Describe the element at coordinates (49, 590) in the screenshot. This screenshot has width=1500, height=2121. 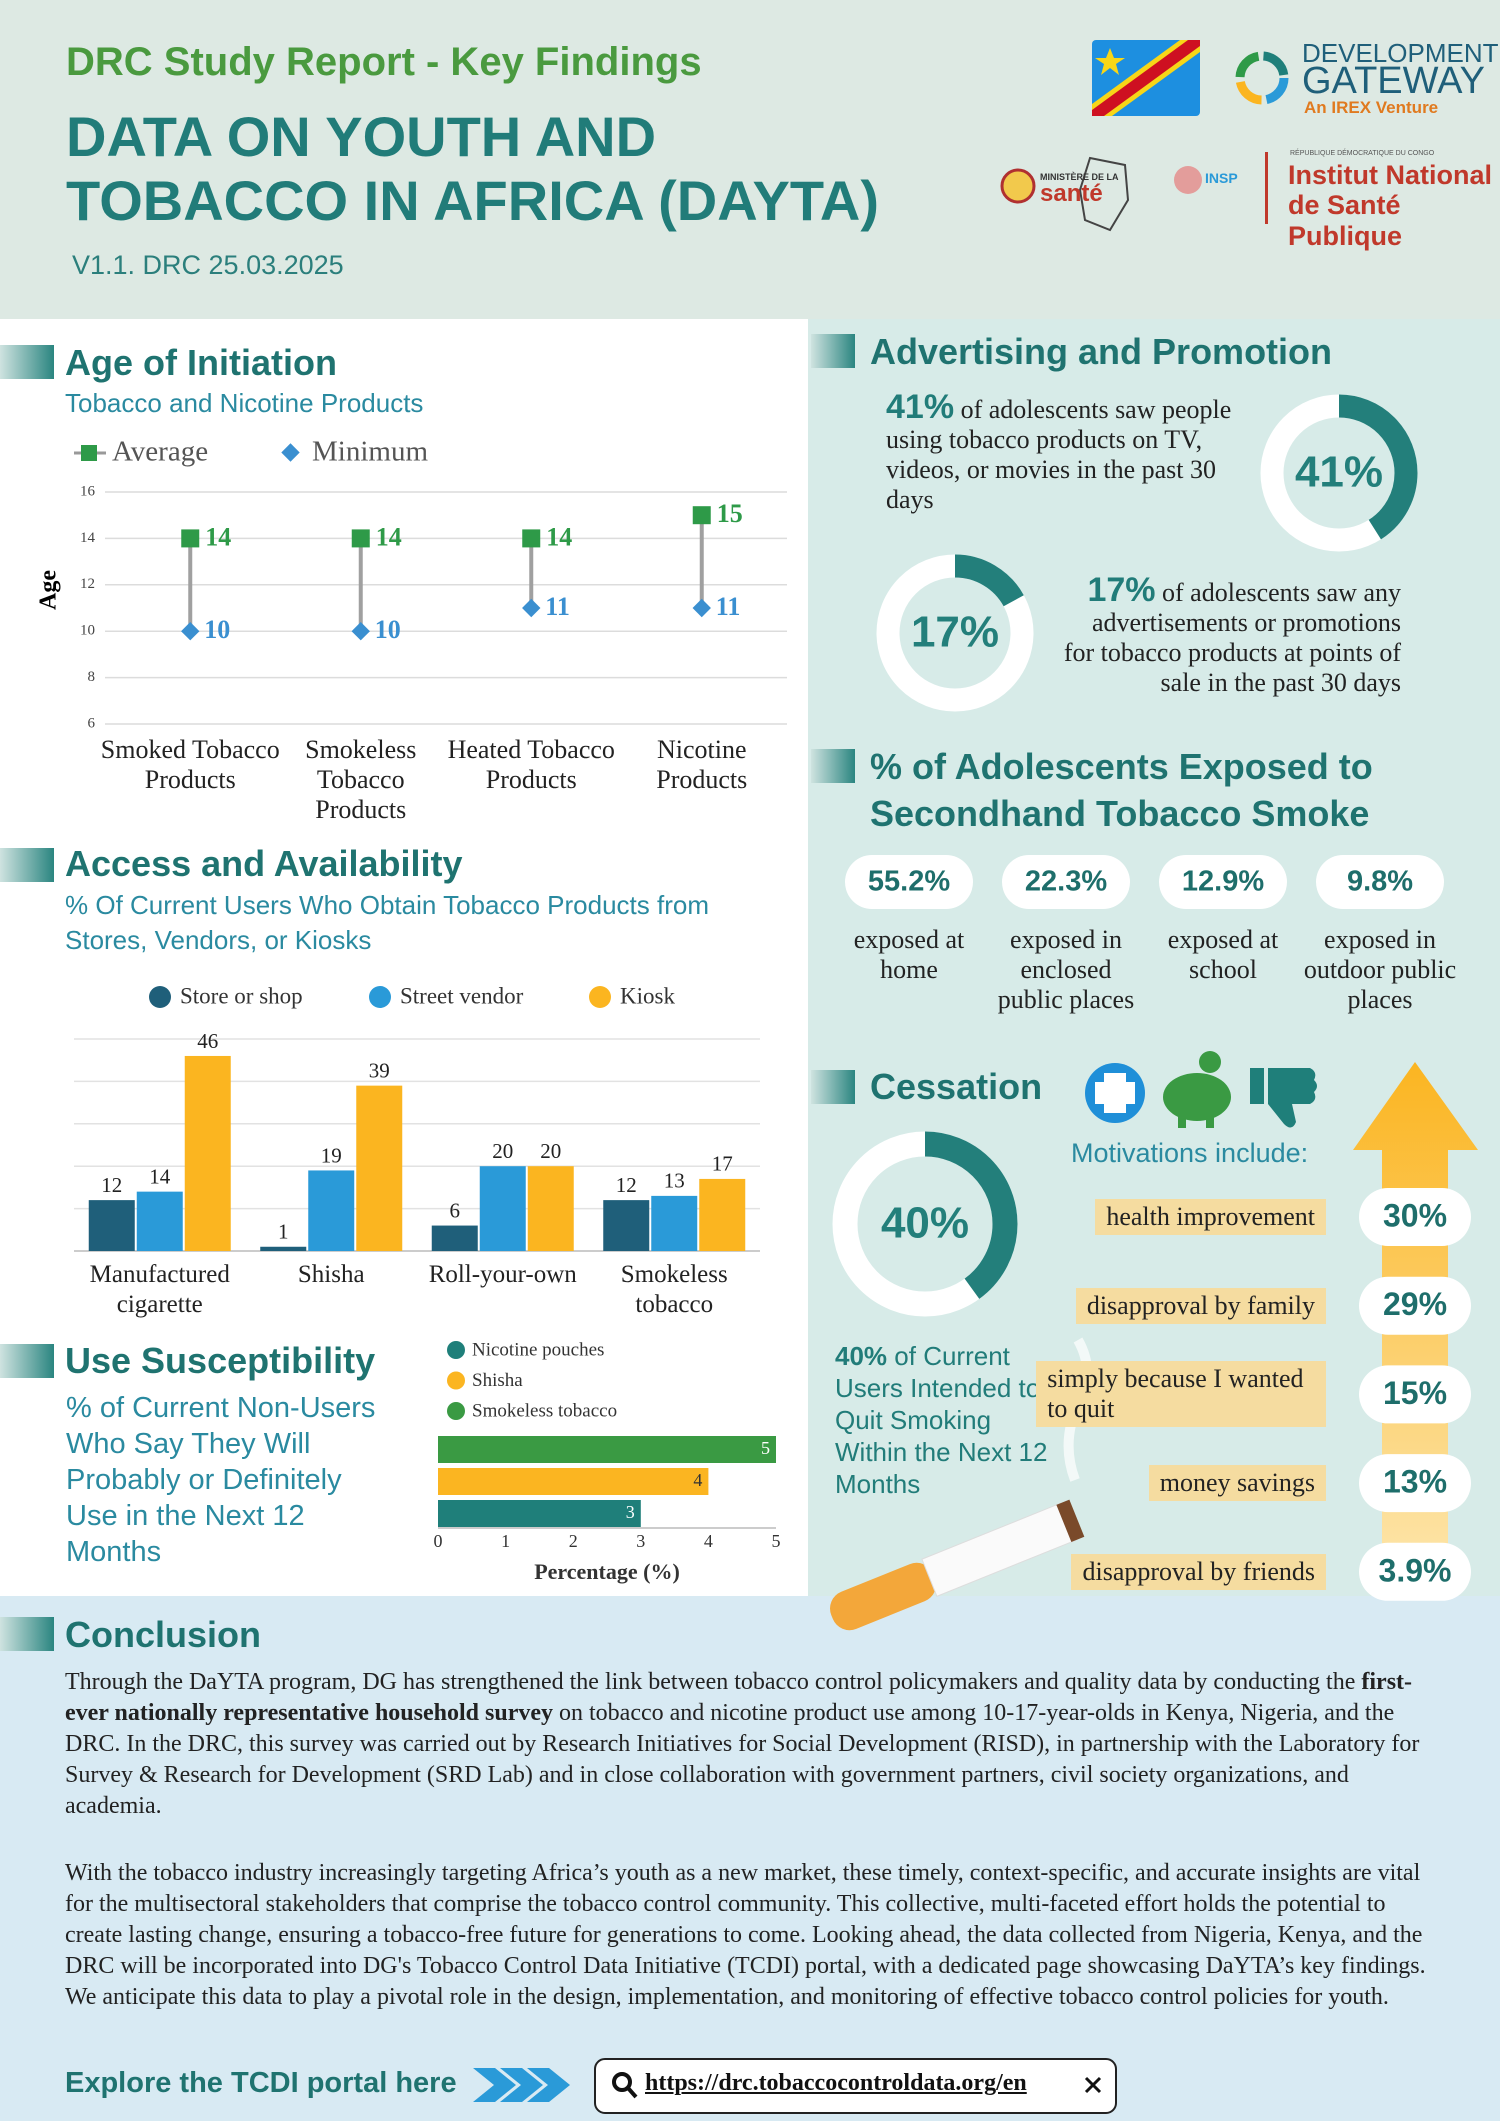
I see `y-axis-label: Age` at that location.